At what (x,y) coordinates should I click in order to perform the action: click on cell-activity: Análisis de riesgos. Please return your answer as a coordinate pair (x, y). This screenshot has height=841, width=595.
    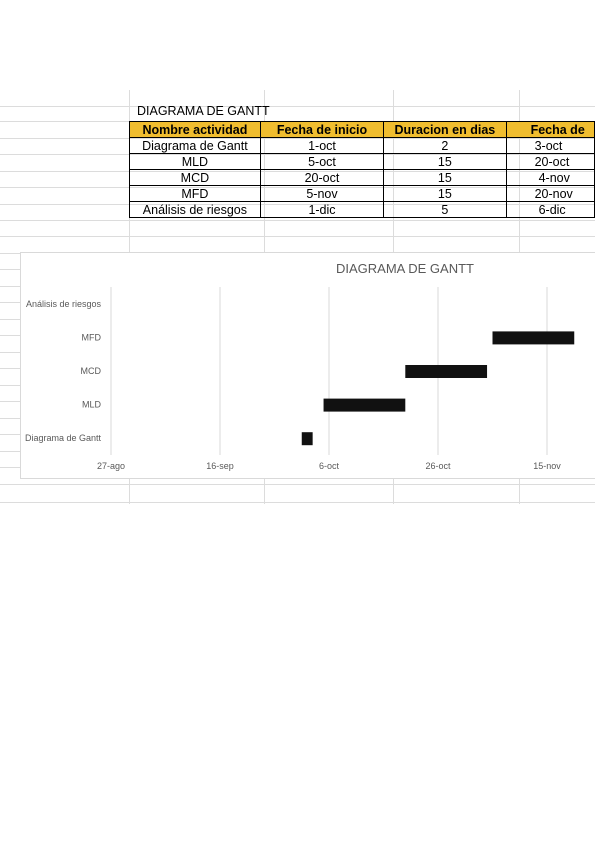
    Looking at the image, I should click on (195, 209).